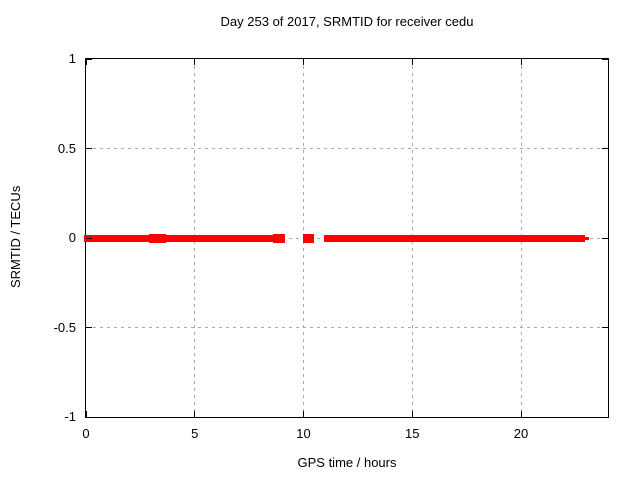 The width and height of the screenshot is (640, 480). Describe the element at coordinates (86, 433) in the screenshot. I see `x-tick-label: 0` at that location.